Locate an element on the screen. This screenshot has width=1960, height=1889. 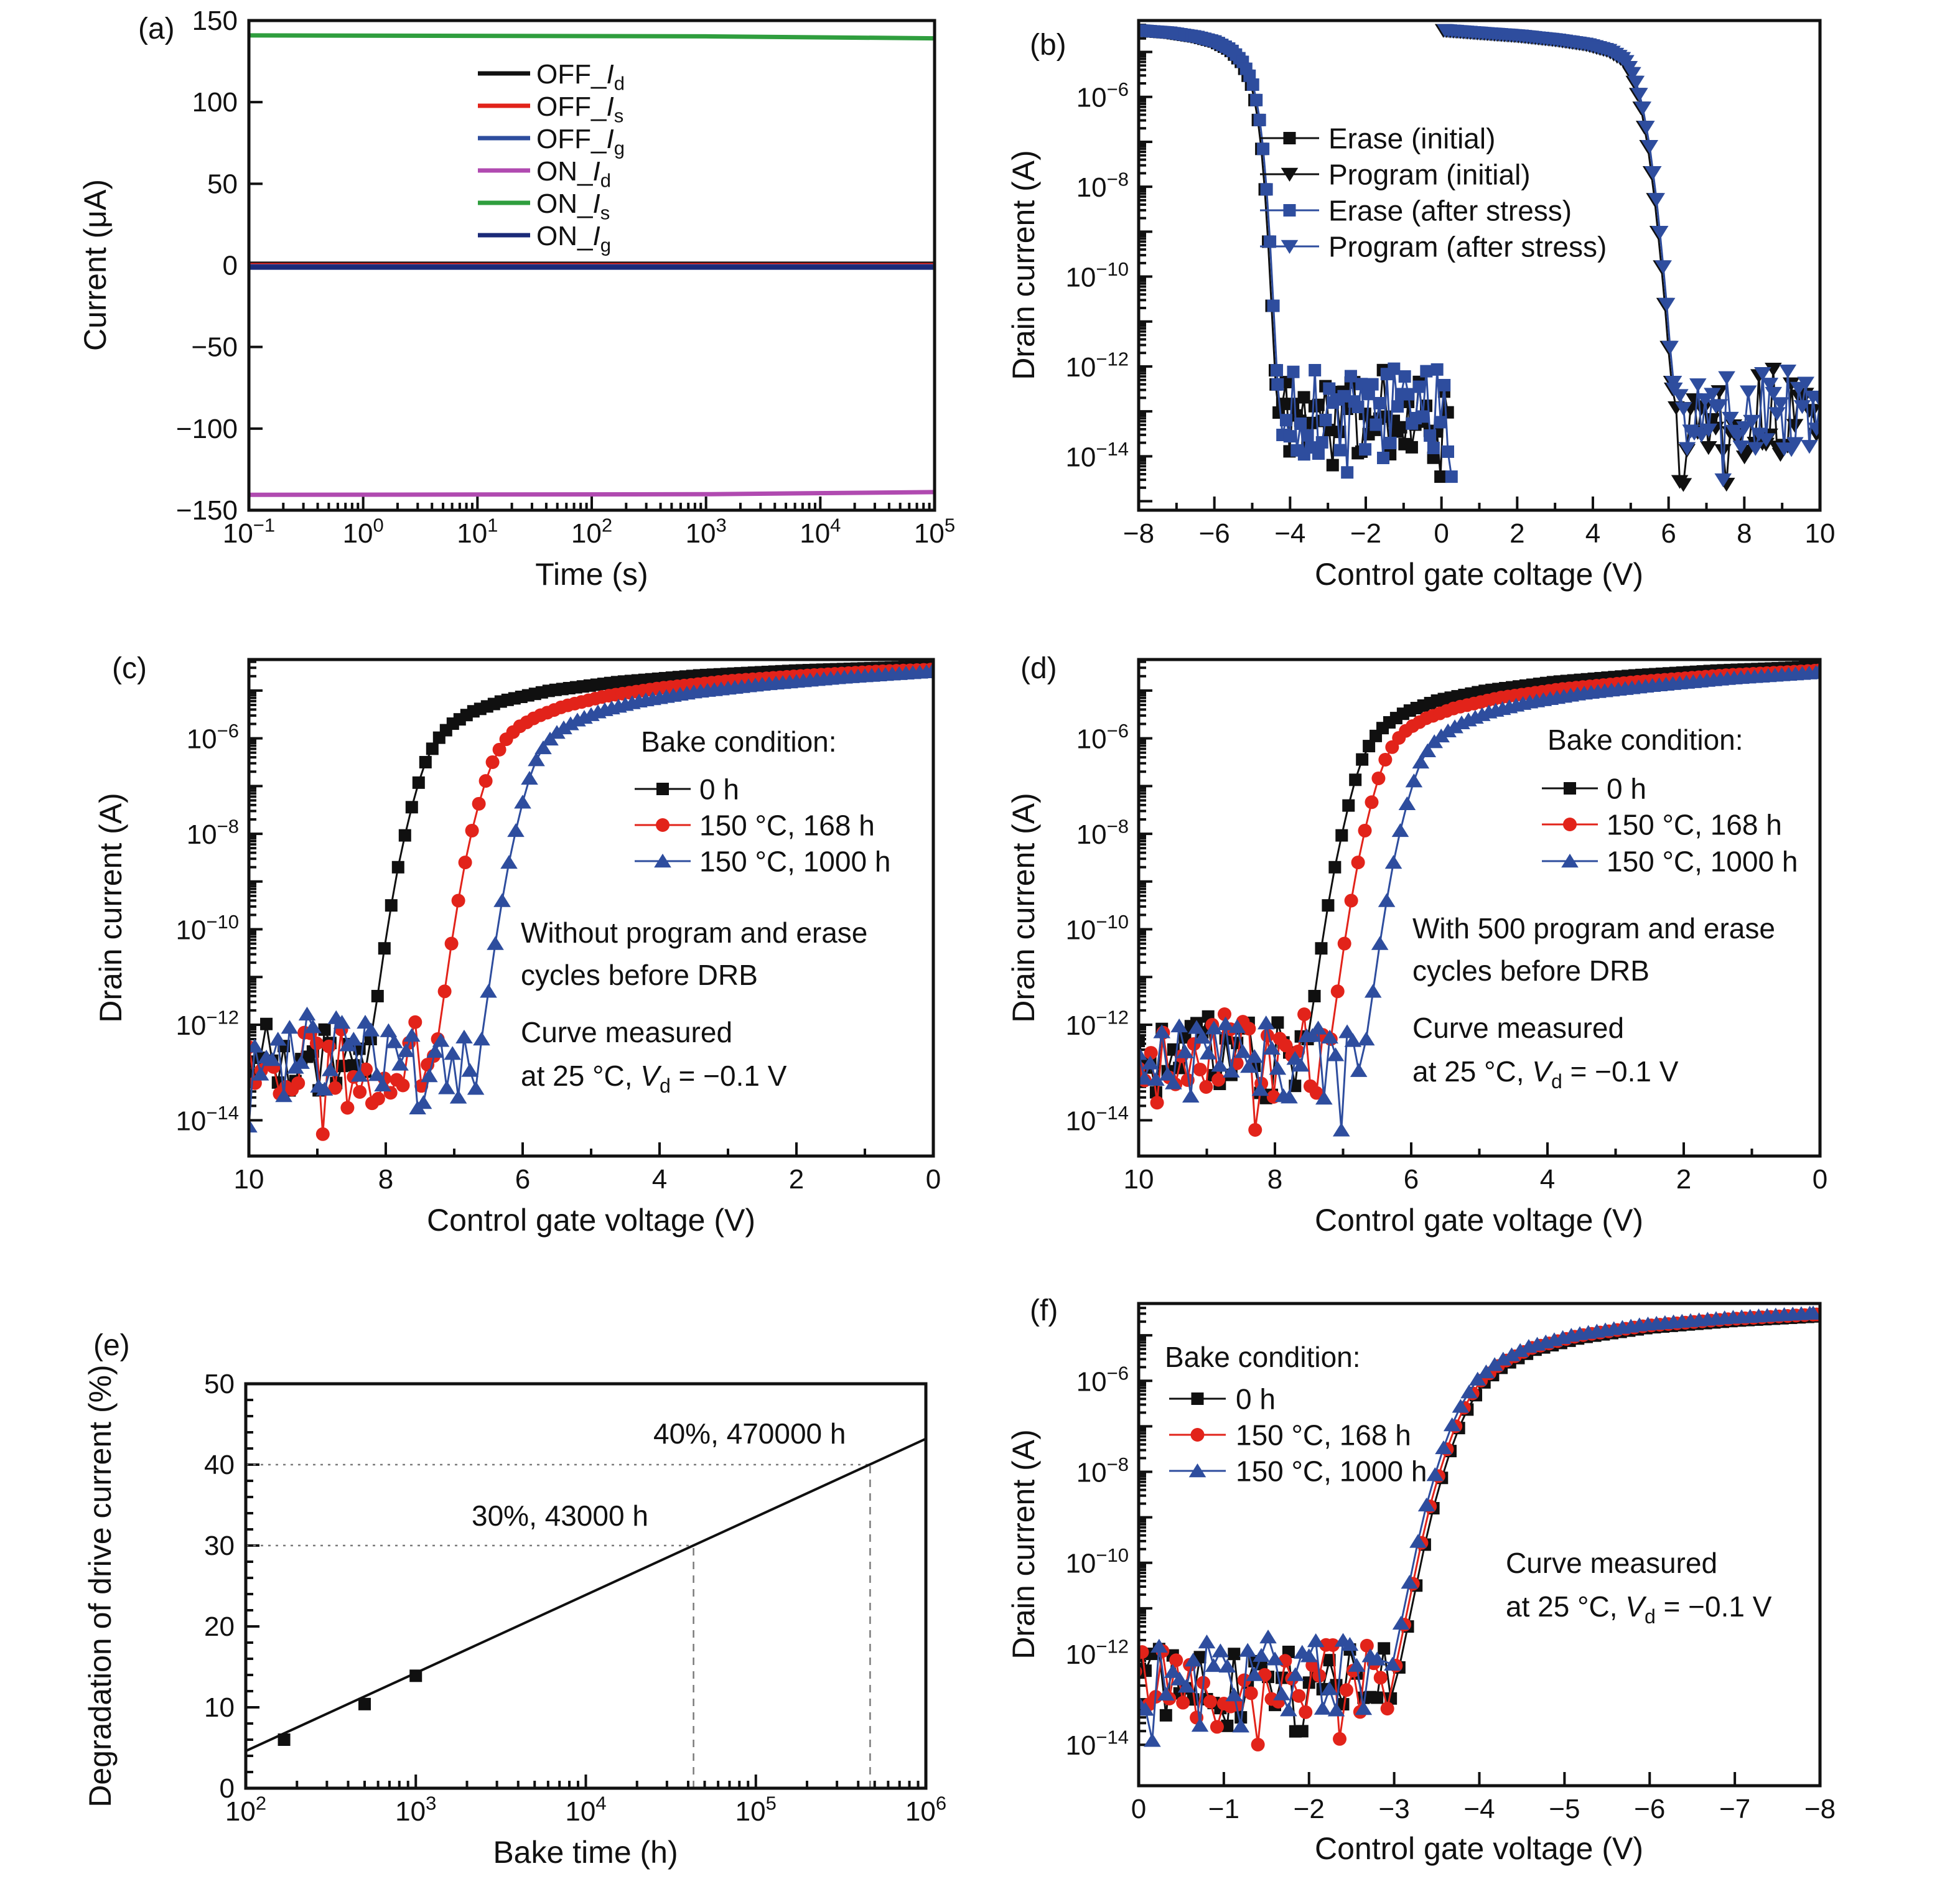
x-axis: −8 −6 −4 −2 0 2 4 6 8 10 is located at coordinates (1479, 523).